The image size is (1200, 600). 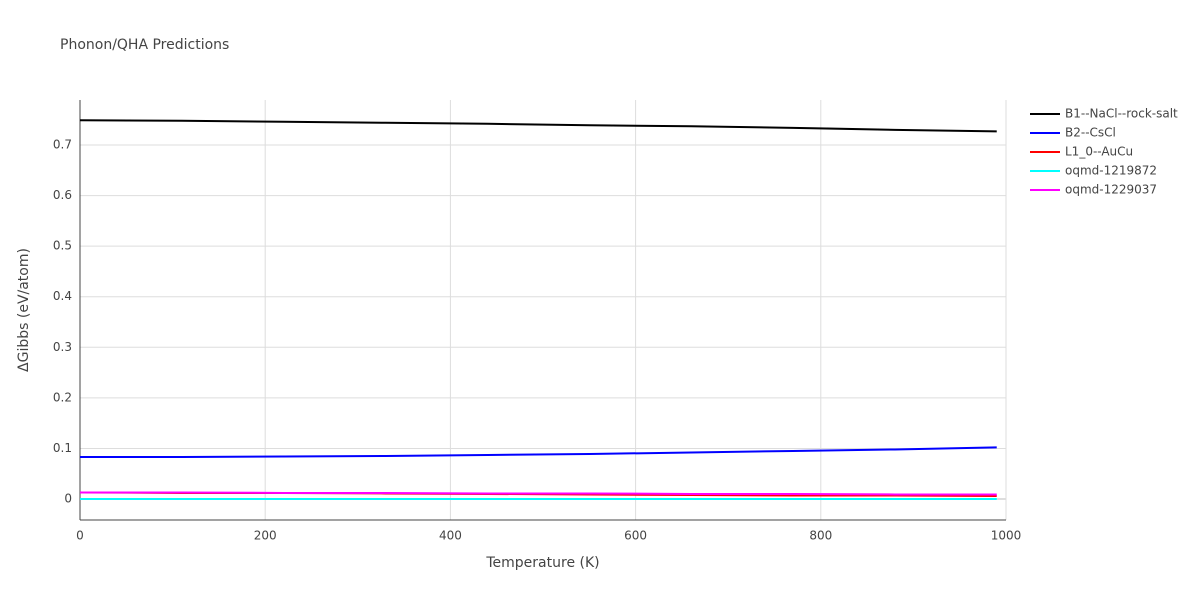 What do you see at coordinates (1111, 190) in the screenshot?
I see `legend-label: oqmd-1229037` at bounding box center [1111, 190].